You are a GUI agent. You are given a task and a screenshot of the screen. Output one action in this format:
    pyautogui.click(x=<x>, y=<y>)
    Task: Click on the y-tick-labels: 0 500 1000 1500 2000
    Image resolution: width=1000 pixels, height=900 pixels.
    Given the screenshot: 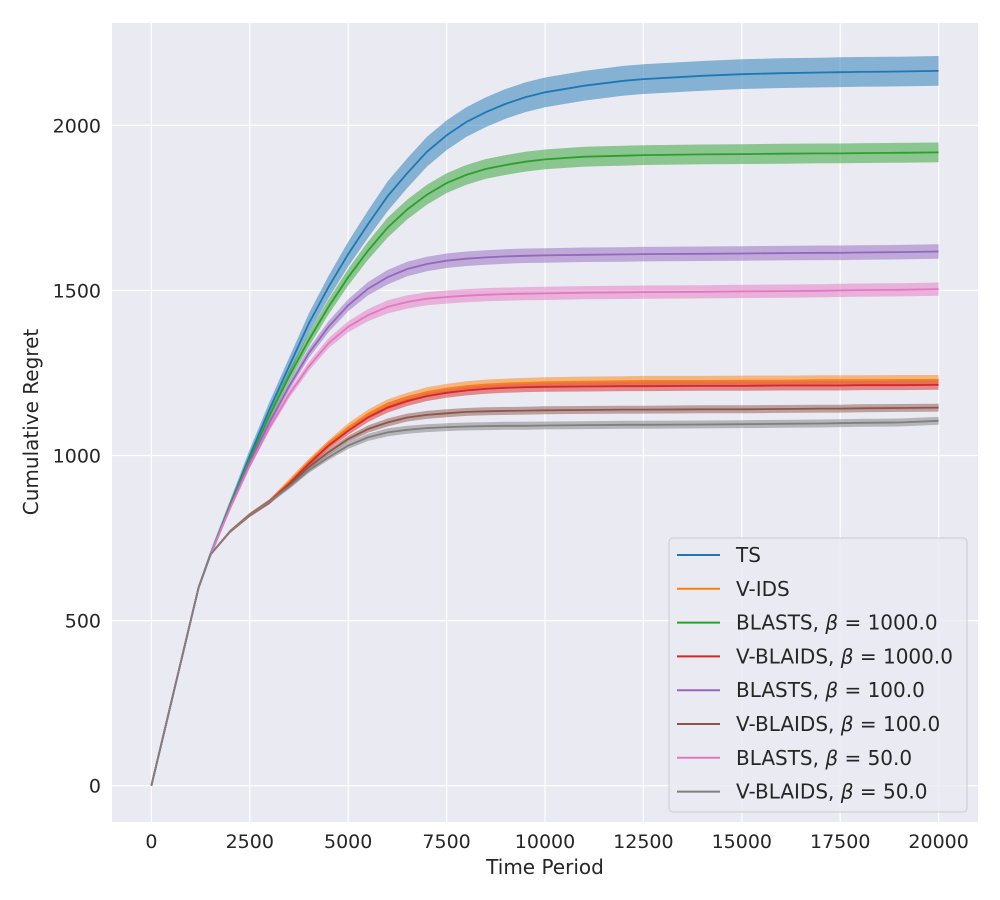 What is the action you would take?
    pyautogui.click(x=77, y=456)
    